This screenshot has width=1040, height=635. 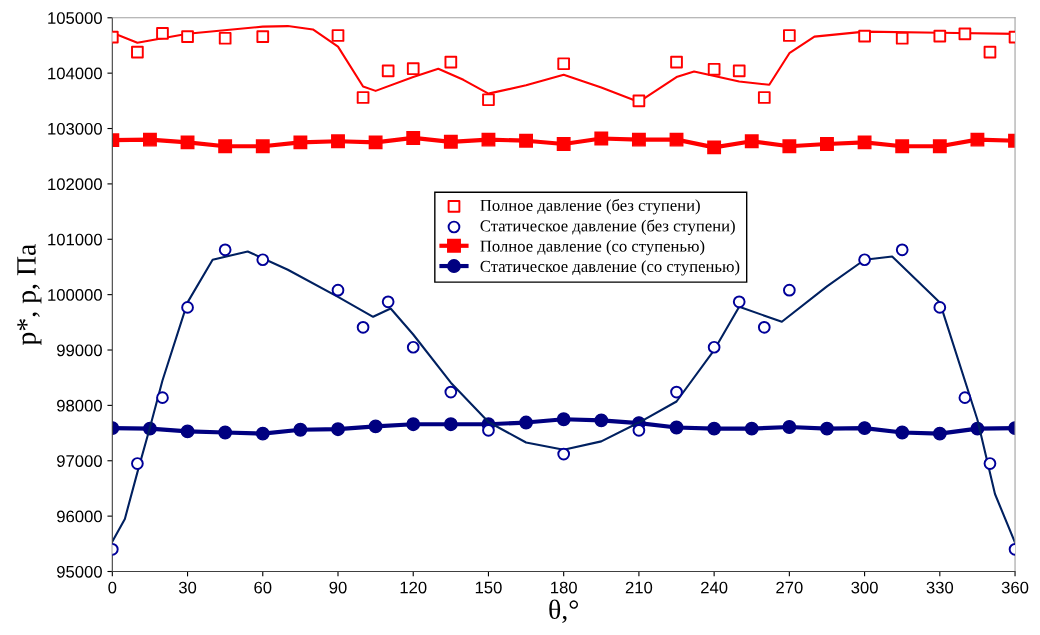 I want to click on y-tick-label: 102000, so click(x=75, y=184).